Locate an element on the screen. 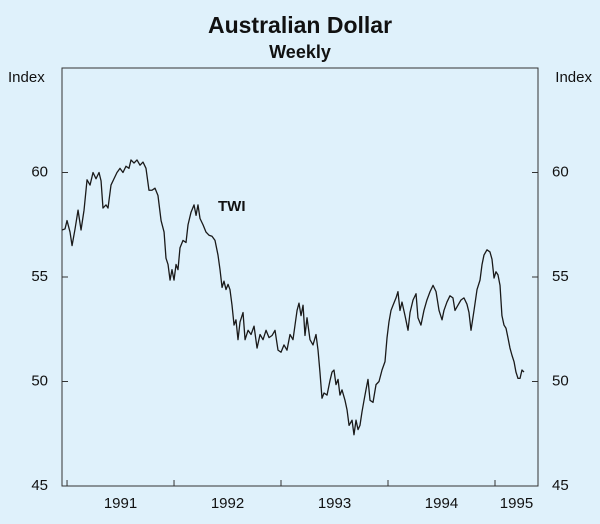 The width and height of the screenshot is (600, 524). y-axis-label: Index is located at coordinates (26, 77).